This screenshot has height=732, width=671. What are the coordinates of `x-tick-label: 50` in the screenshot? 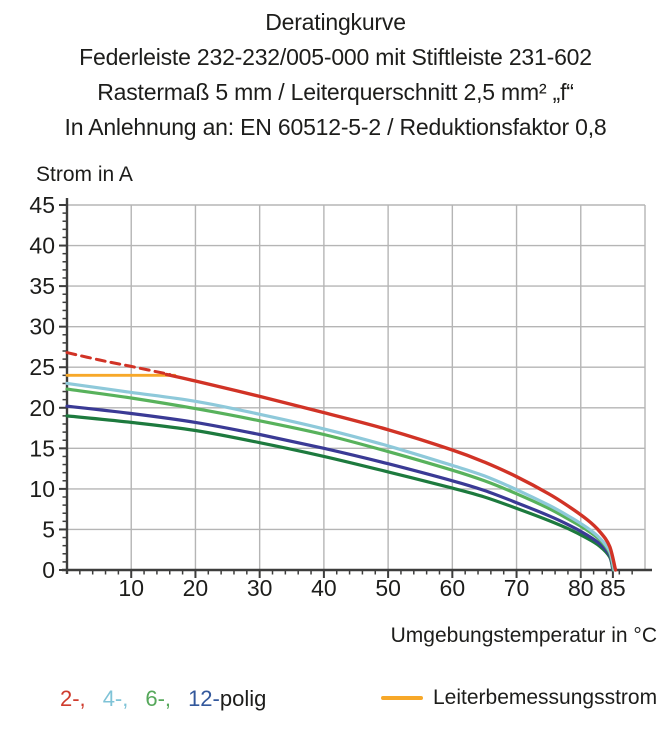 It's located at (388, 588).